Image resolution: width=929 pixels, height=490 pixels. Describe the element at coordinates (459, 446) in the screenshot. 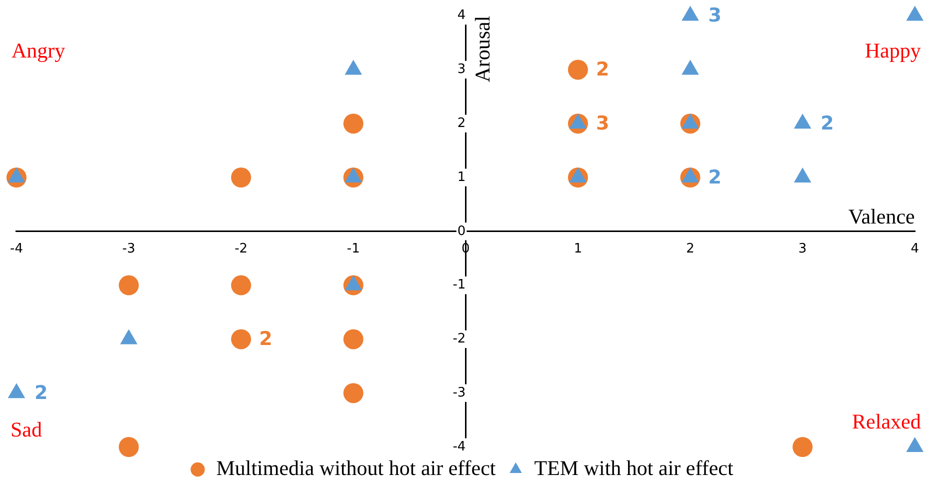

I see `y-tick-label: -4` at that location.